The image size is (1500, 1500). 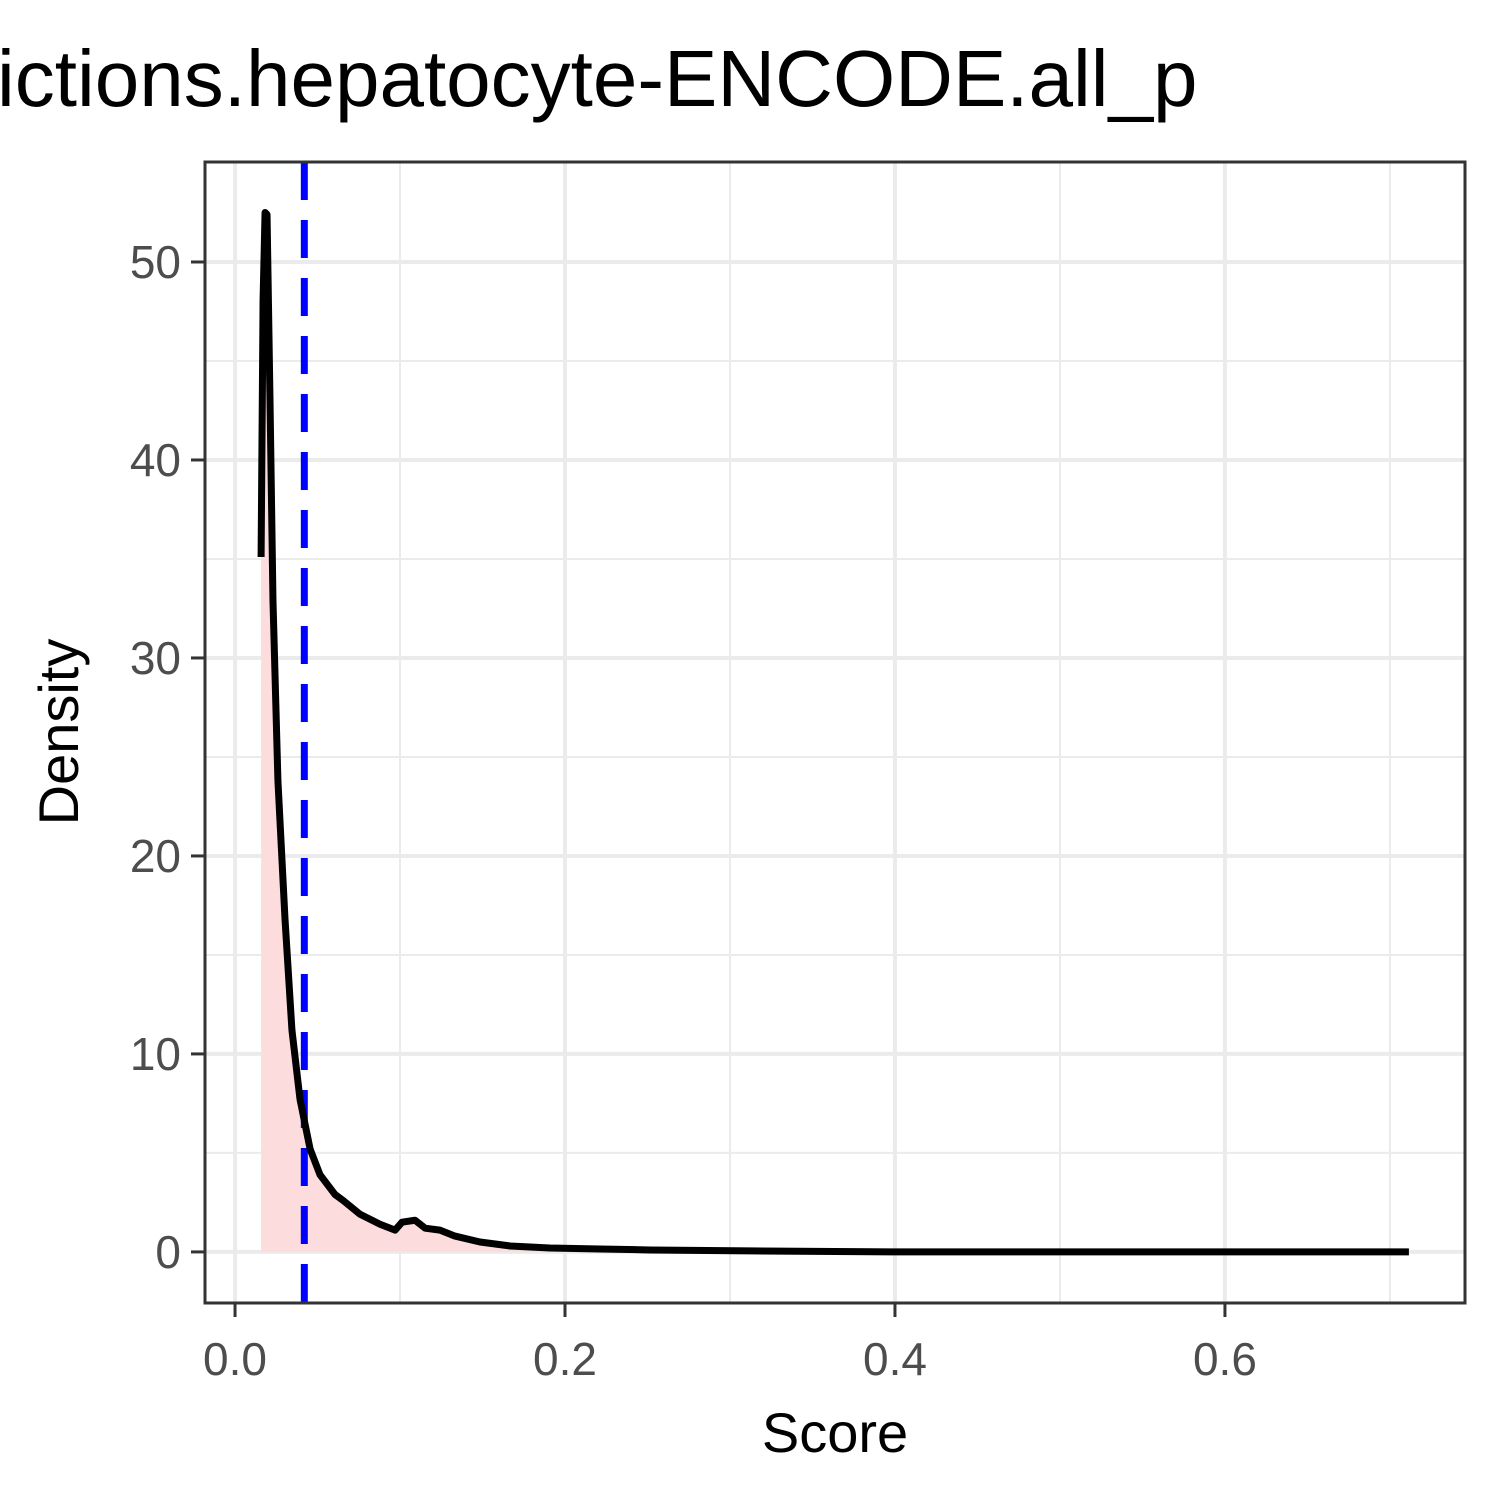 I want to click on x-axis-title: Score, so click(x=835, y=1432).